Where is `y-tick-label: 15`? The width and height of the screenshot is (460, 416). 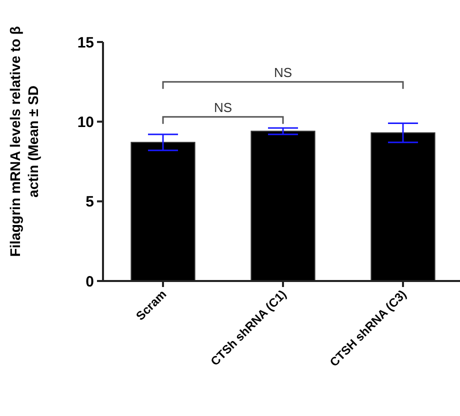 y-tick-label: 15 is located at coordinates (85, 43).